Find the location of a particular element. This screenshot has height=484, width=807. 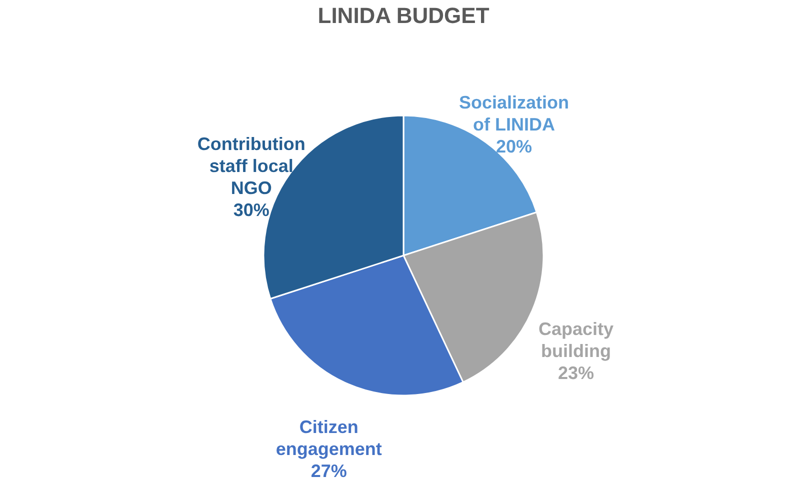

data-label: 30% is located at coordinates (251, 210).